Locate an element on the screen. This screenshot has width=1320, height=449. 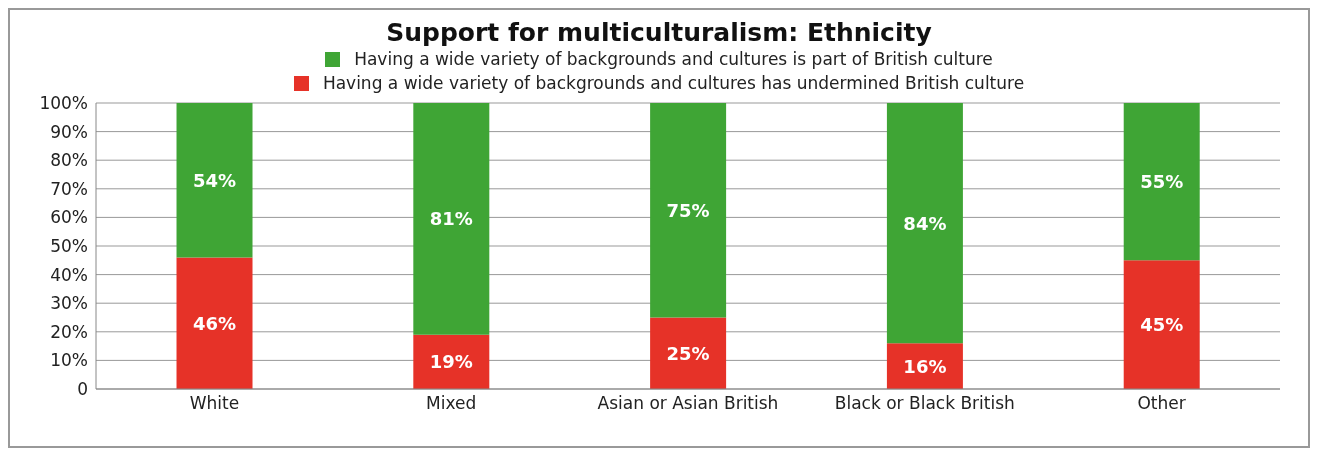
y-tick-label: 40% is located at coordinates (69, 274).